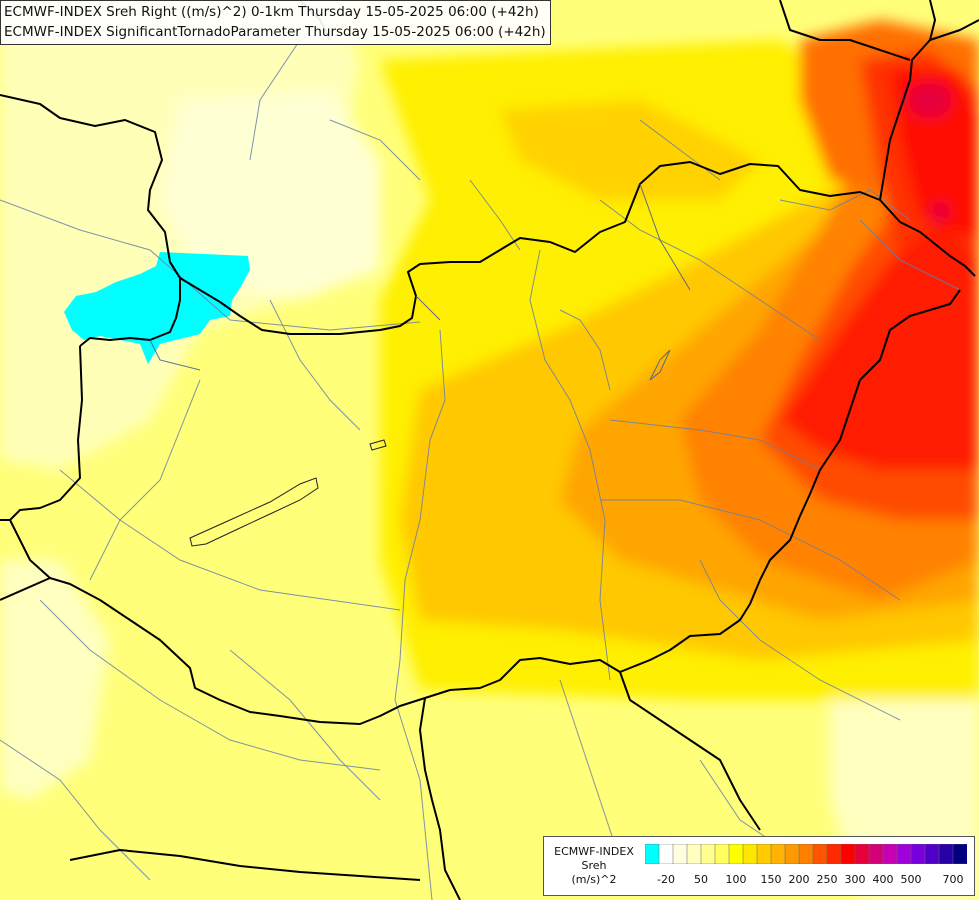 Image resolution: width=979 pixels, height=900 pixels. I want to click on legend-tick-label: 500, so click(911, 879).